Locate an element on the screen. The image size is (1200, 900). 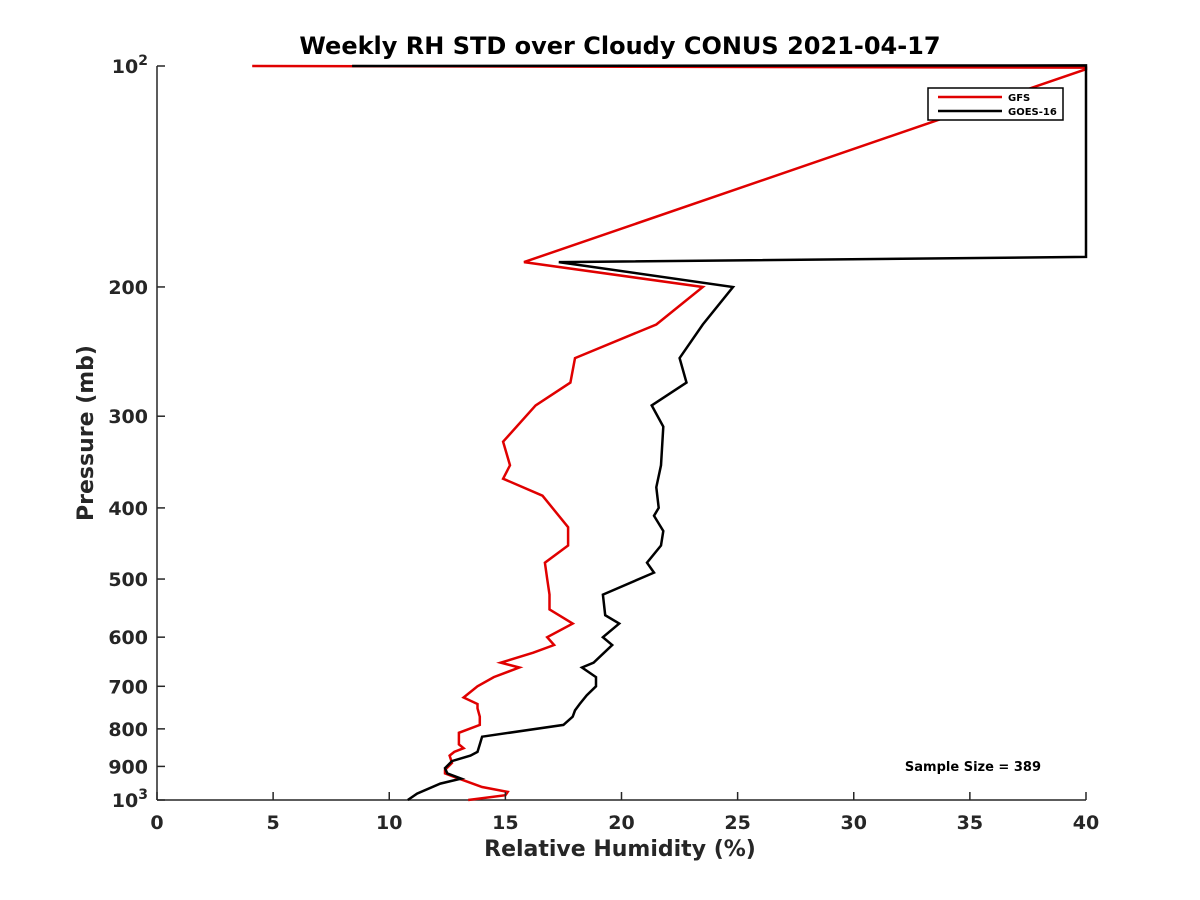
y-tick-label: 900 is located at coordinates (128, 767).